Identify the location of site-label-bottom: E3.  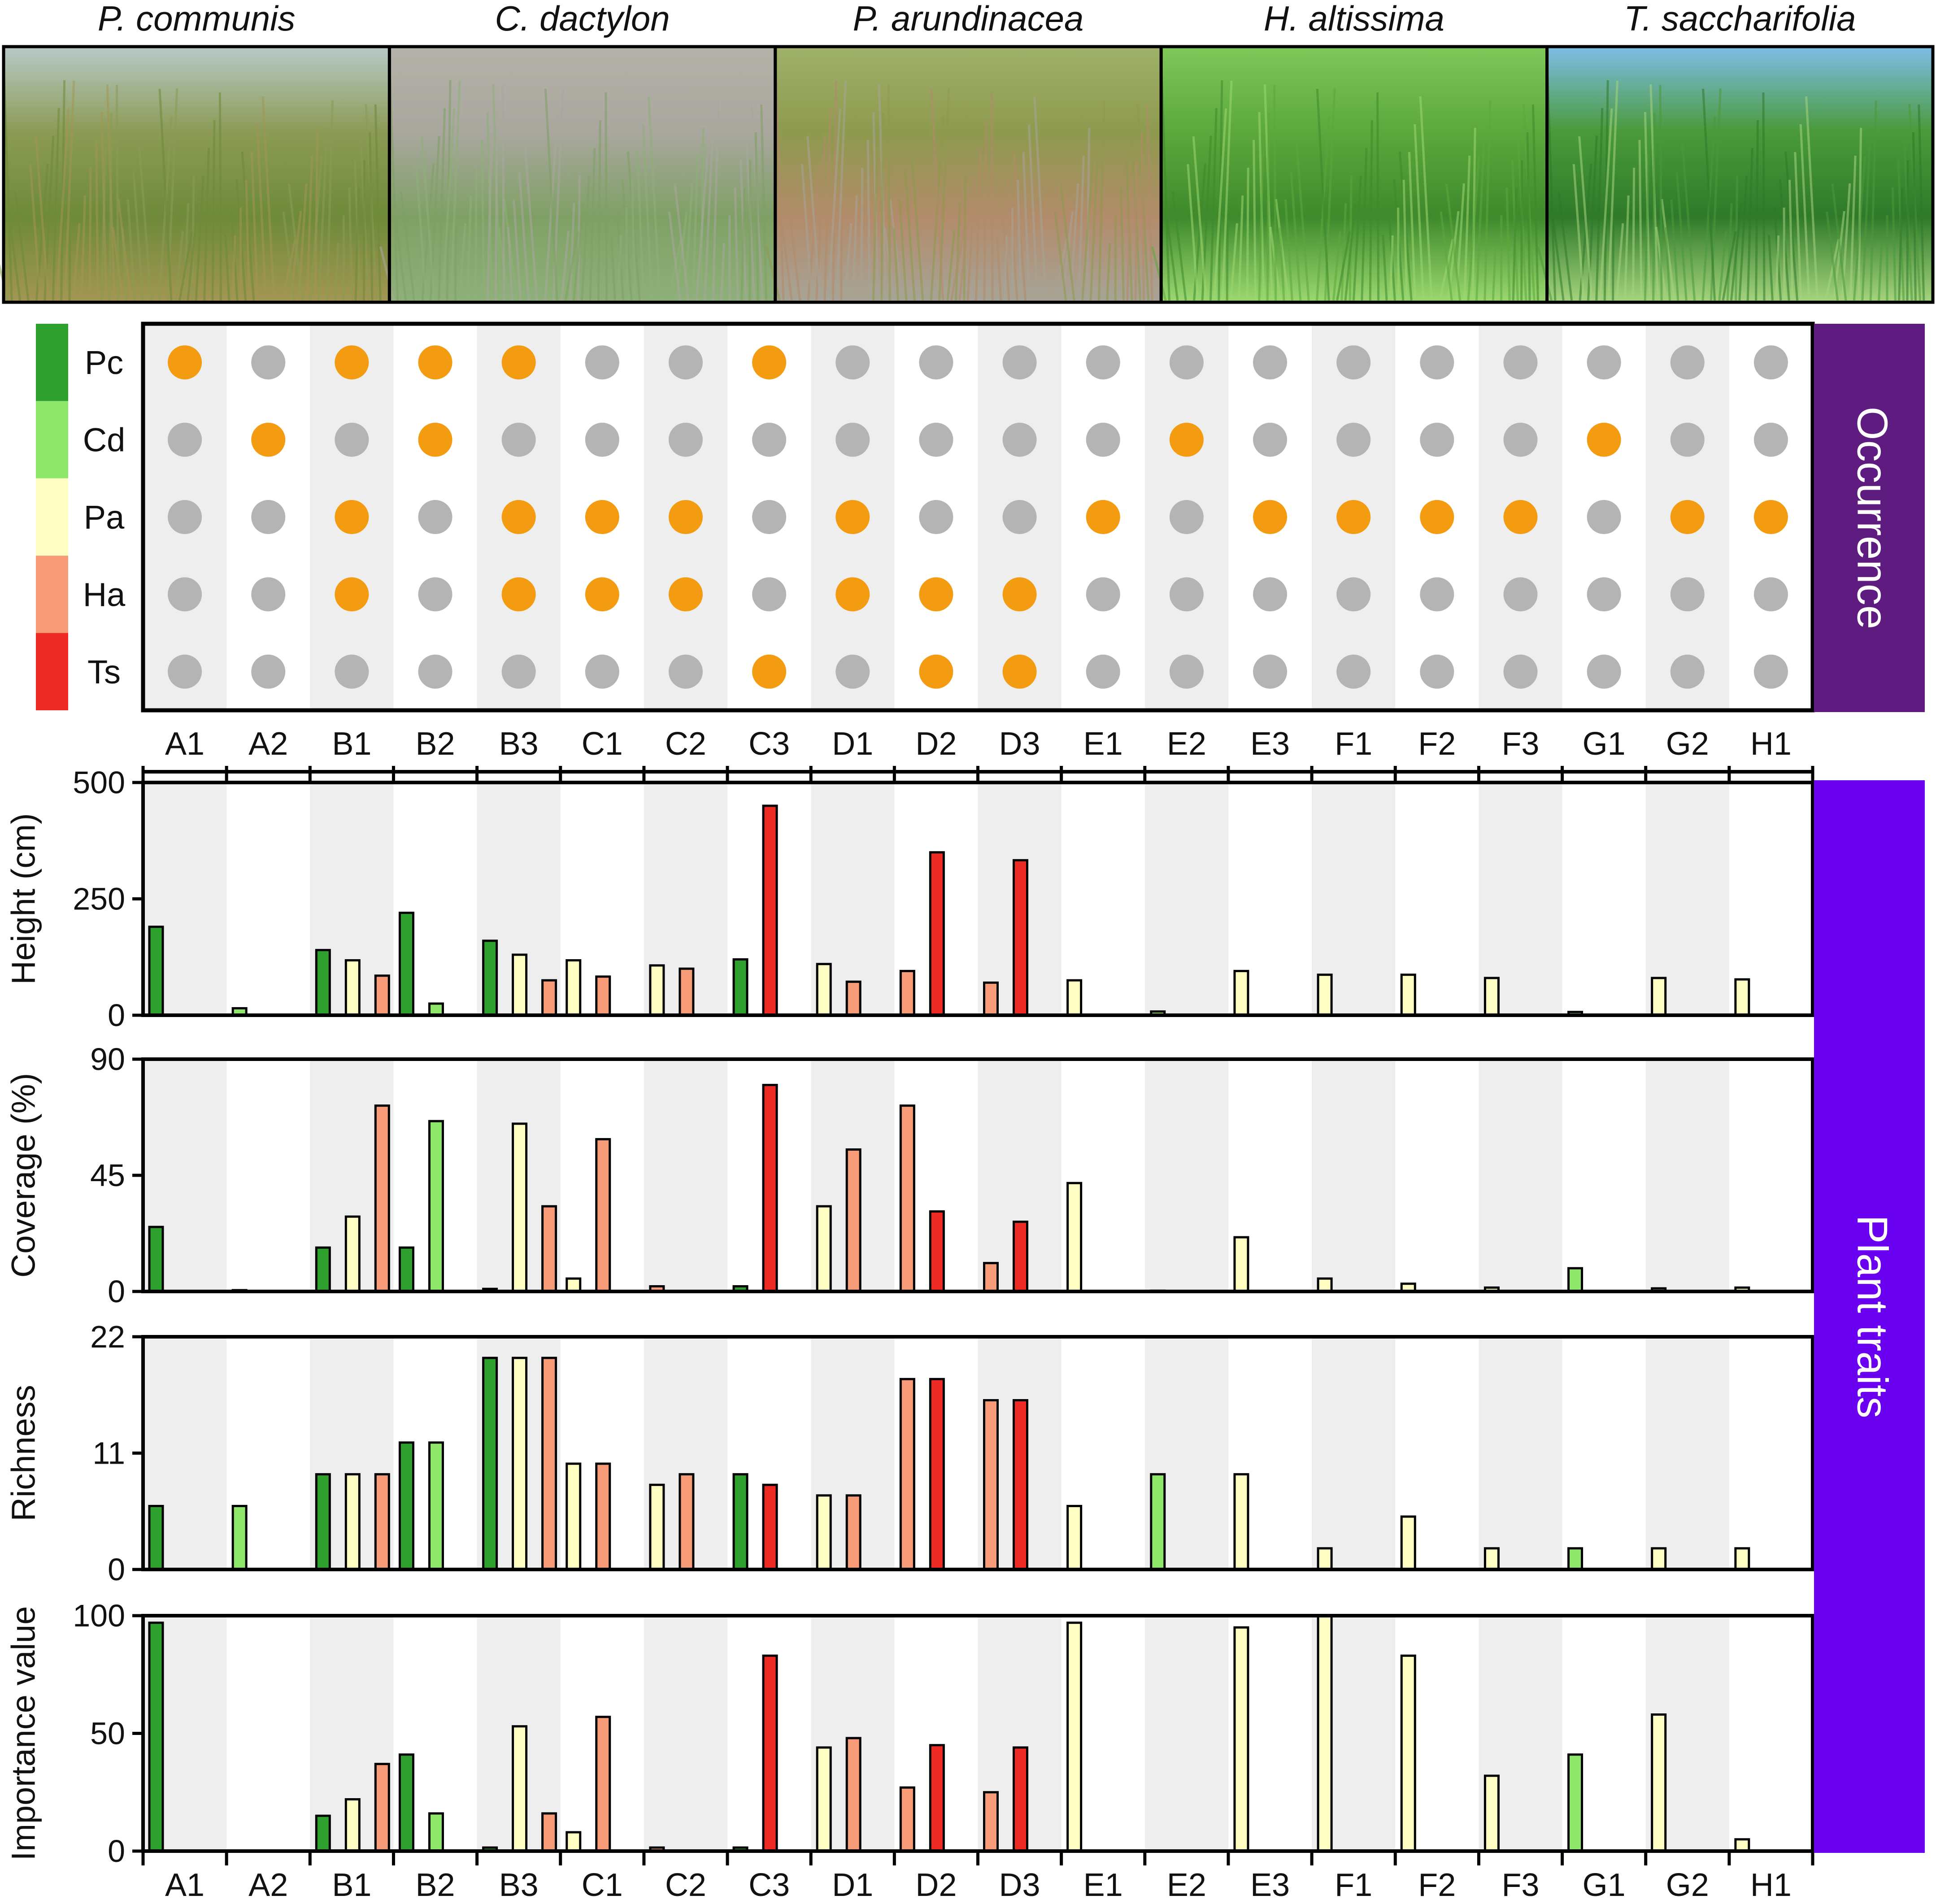
(1270, 1885).